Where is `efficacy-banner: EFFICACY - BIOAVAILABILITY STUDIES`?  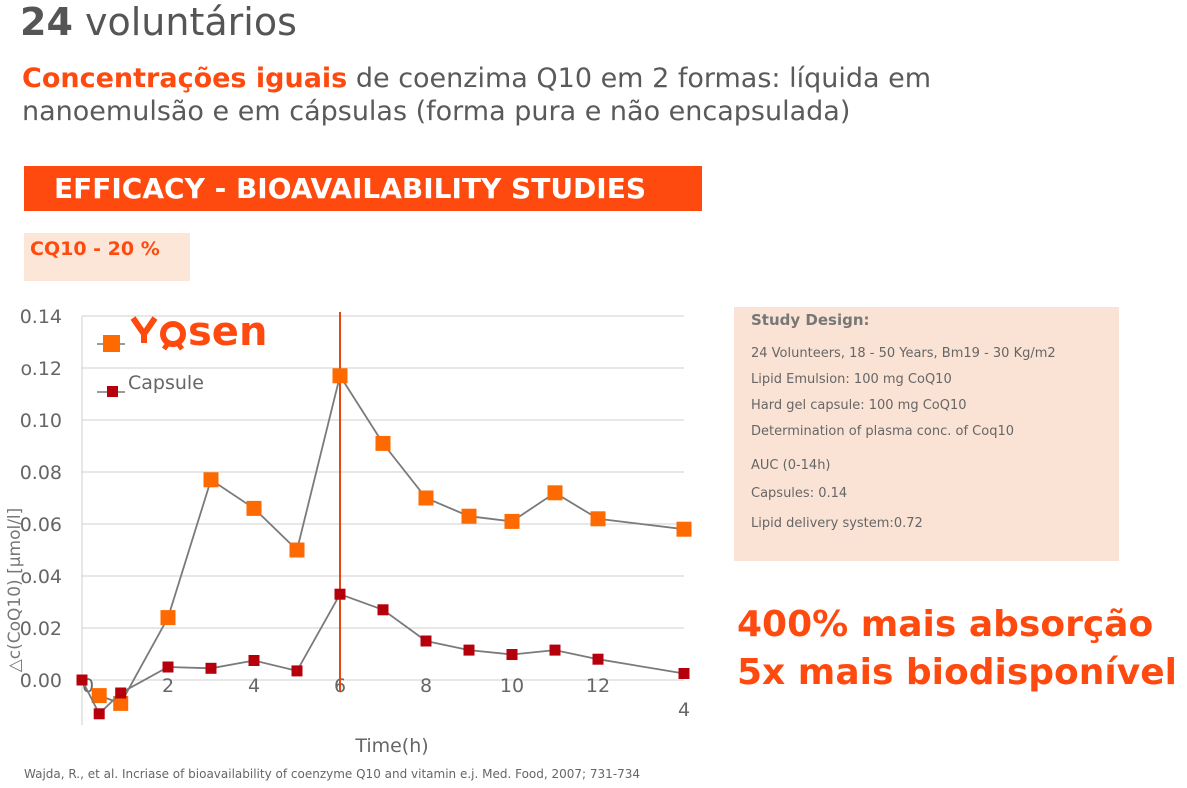
efficacy-banner: EFFICACY - BIOAVAILABILITY STUDIES is located at coordinates (363, 188).